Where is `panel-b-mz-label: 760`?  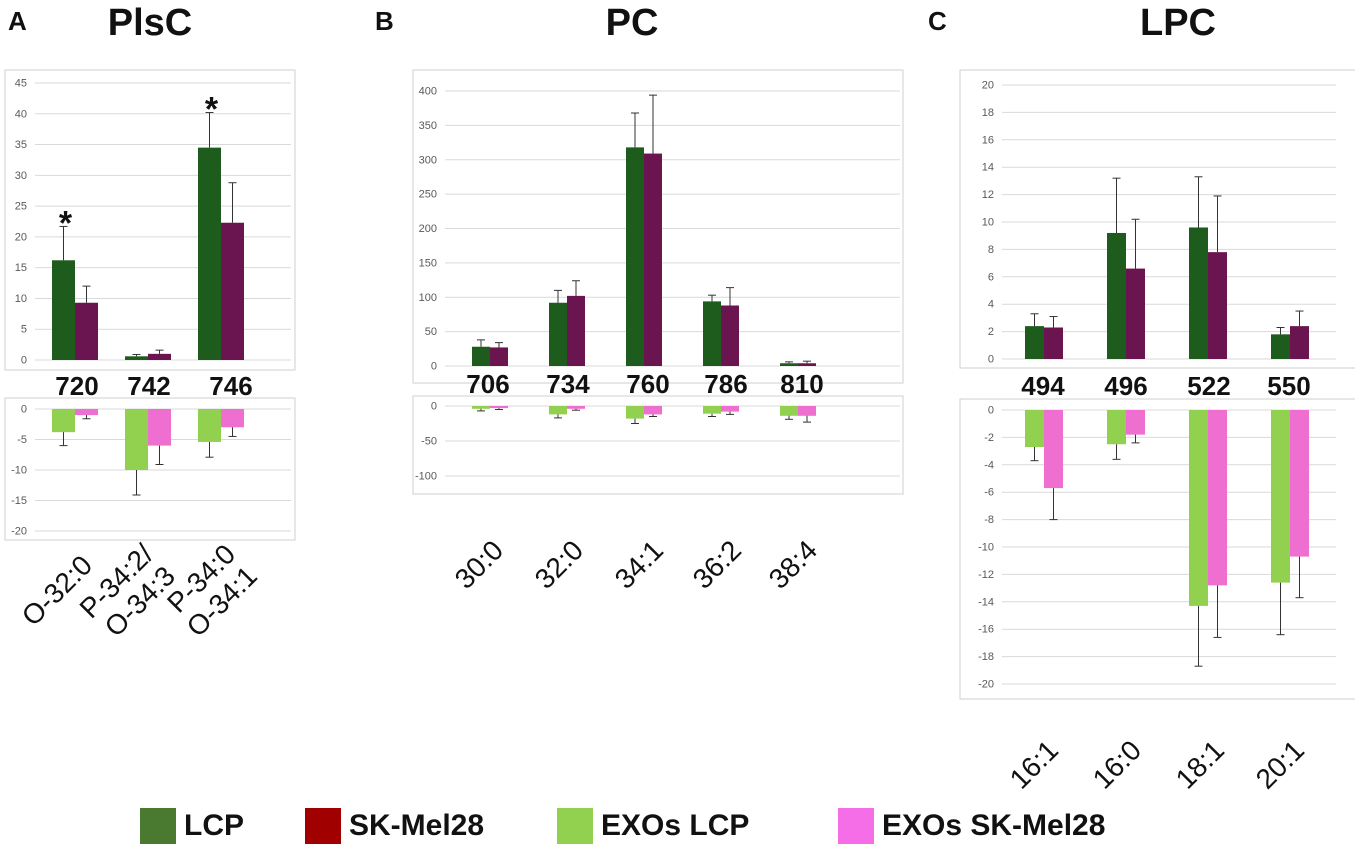
panel-b-mz-label: 760 is located at coordinates (647, 384).